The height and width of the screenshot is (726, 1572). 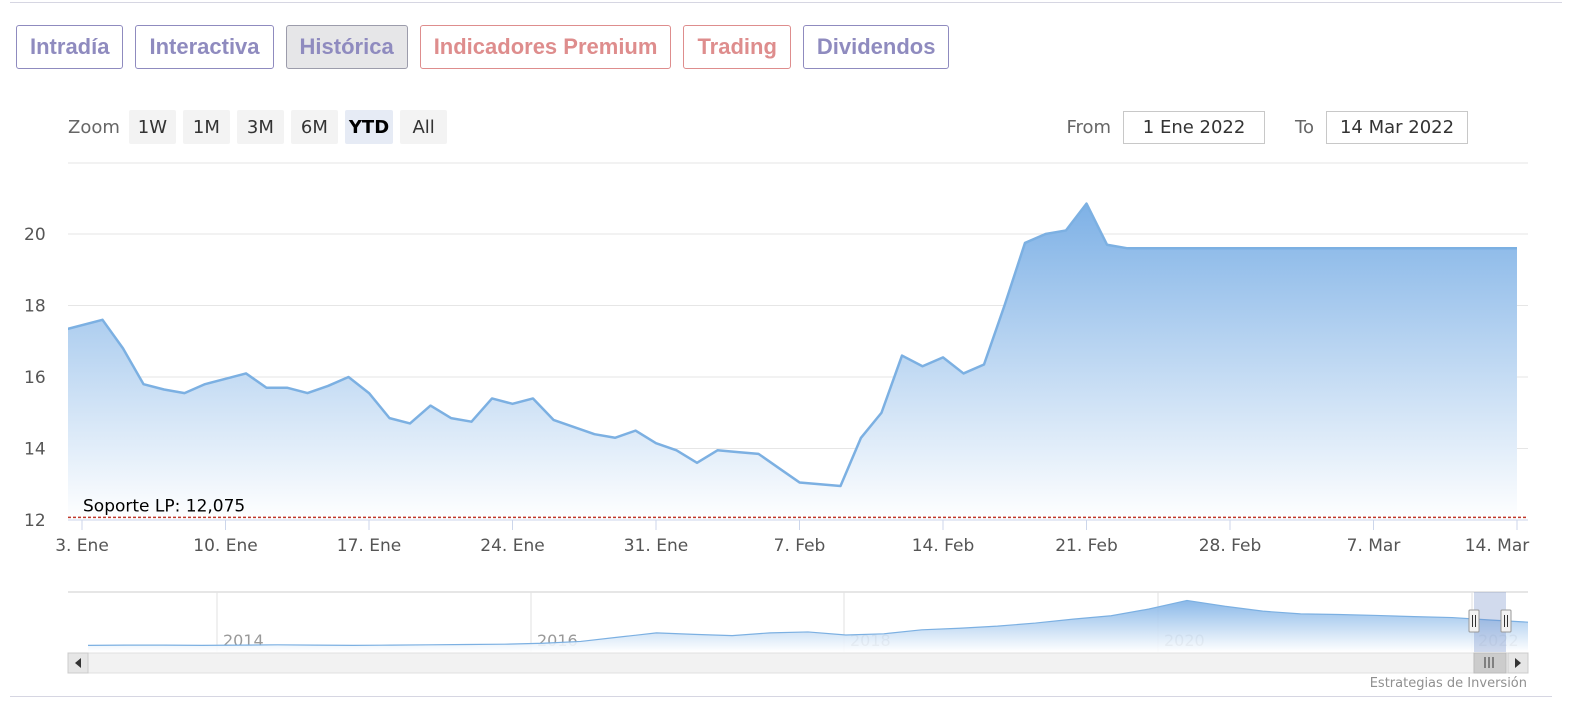 What do you see at coordinates (1374, 546) in the screenshot?
I see `x-tick-label: 7. Mar` at bounding box center [1374, 546].